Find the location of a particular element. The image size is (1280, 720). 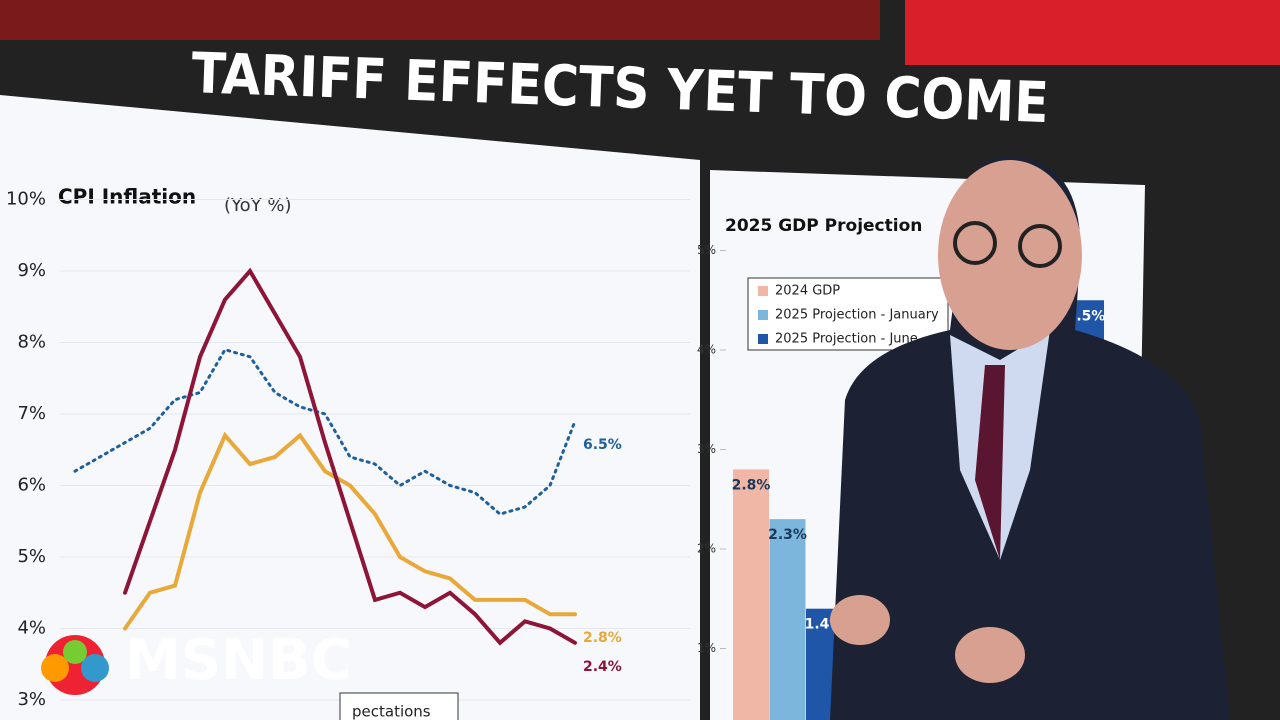

y-tick-label: 6% is located at coordinates (31, 485).